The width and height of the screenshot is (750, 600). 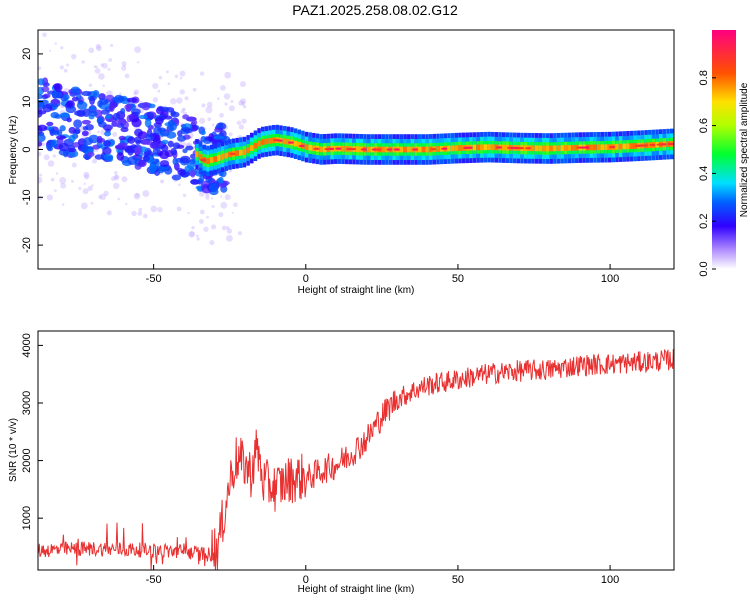 What do you see at coordinates (744, 149) in the screenshot?
I see `colorbar-label: Normalized spectral amplitude` at bounding box center [744, 149].